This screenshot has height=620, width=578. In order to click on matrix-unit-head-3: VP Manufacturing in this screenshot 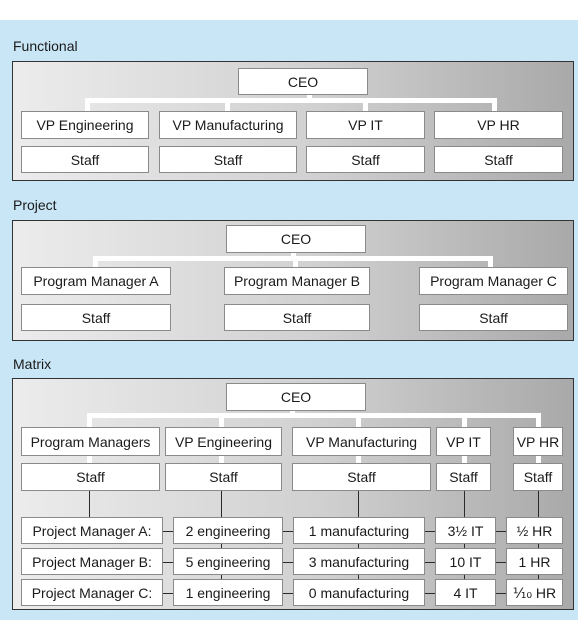, I will do `click(361, 441)`.